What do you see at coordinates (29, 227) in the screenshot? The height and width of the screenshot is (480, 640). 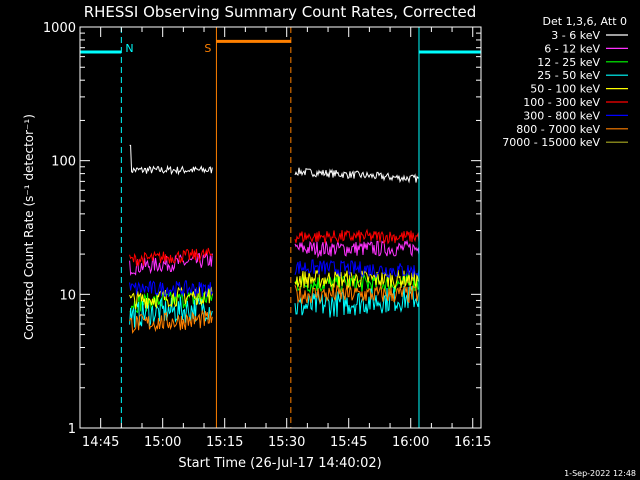 I see `y-axis-label: Corrected Count Rate (s⁻¹ detector⁻¹)` at bounding box center [29, 227].